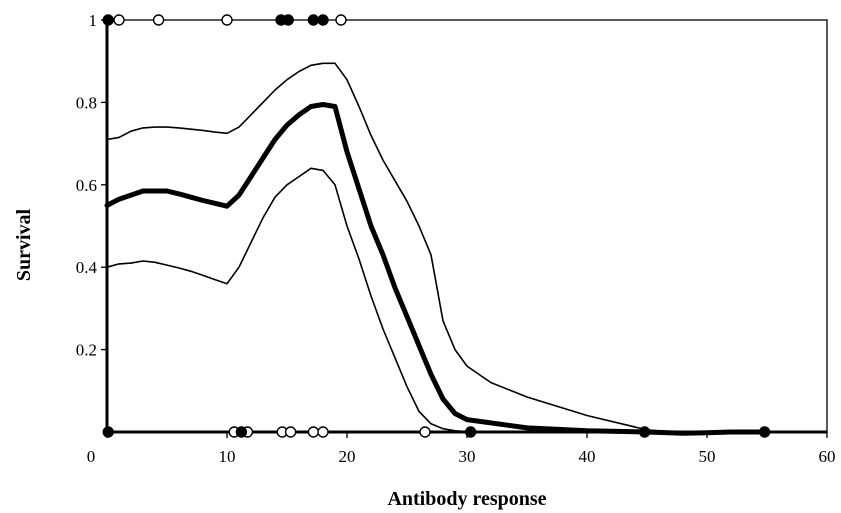 The width and height of the screenshot is (841, 513). What do you see at coordinates (707, 456) in the screenshot?
I see `x-tick-label: 50` at bounding box center [707, 456].